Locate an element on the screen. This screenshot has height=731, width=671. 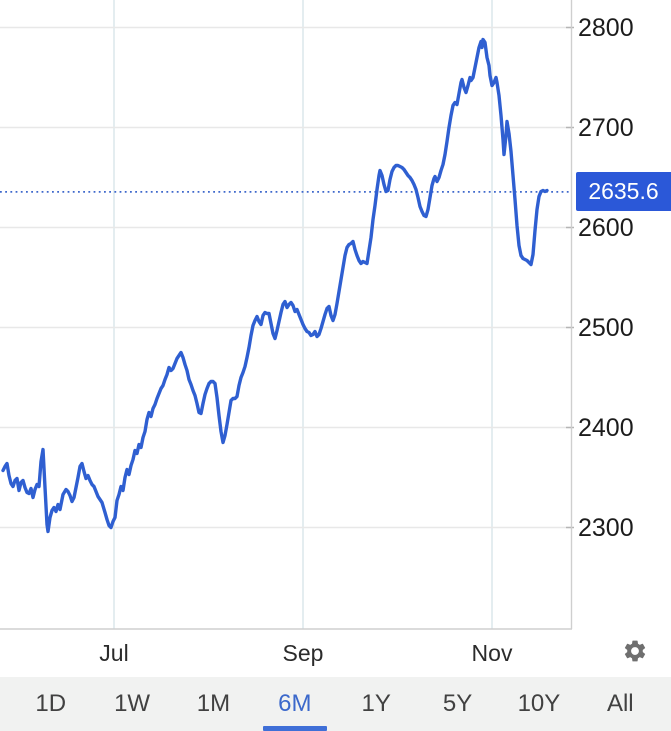
x-axis: Jul Sep Nov is located at coordinates (335, 653).